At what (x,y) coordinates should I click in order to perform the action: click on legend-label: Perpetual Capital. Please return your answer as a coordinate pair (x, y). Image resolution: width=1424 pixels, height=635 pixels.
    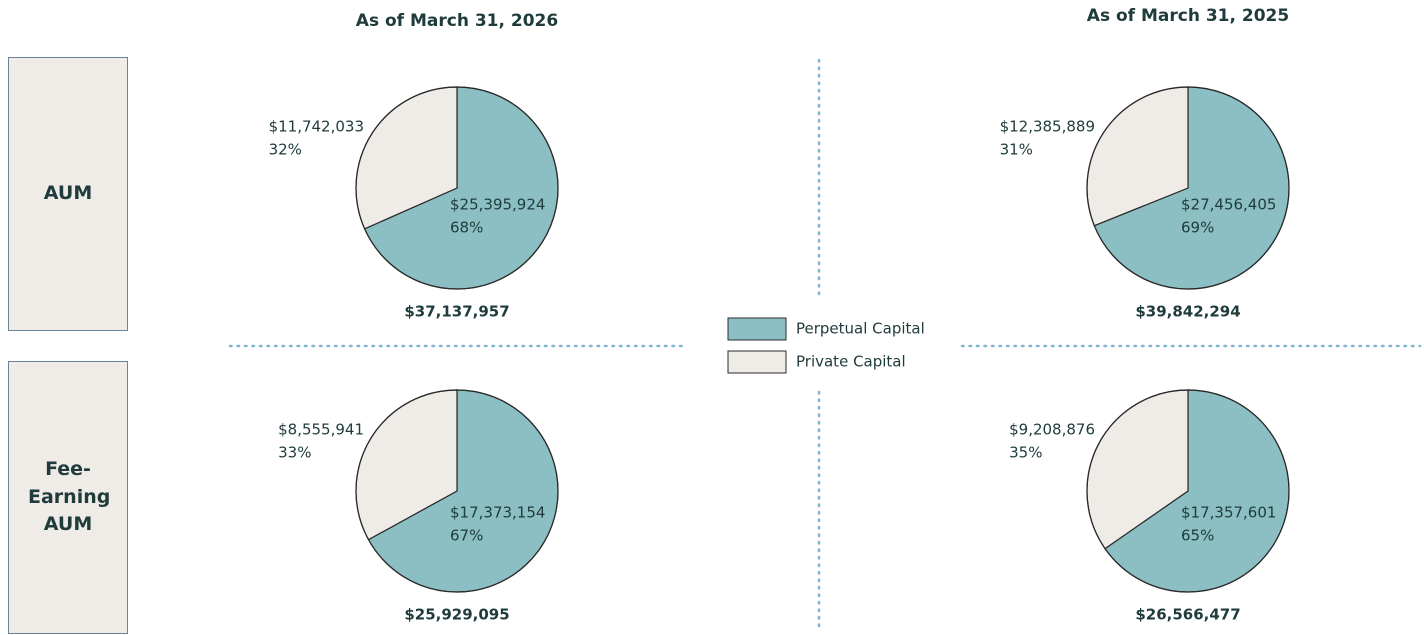
    Looking at the image, I should click on (860, 329).